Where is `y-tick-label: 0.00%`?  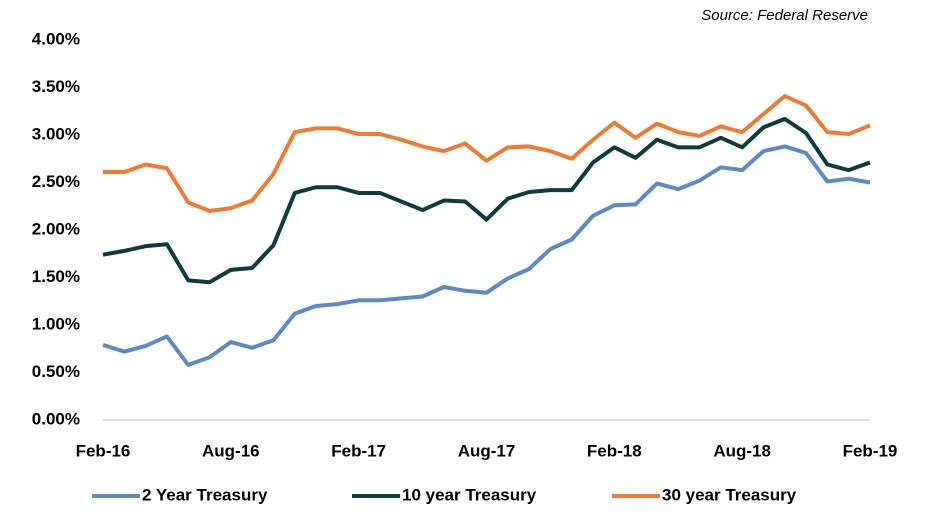 y-tick-label: 0.00% is located at coordinates (56, 418).